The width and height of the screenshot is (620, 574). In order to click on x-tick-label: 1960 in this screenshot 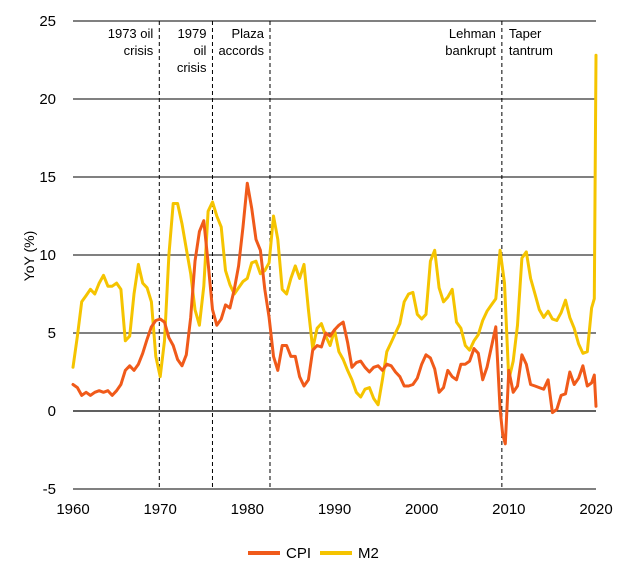, I will do `click(72, 509)`.